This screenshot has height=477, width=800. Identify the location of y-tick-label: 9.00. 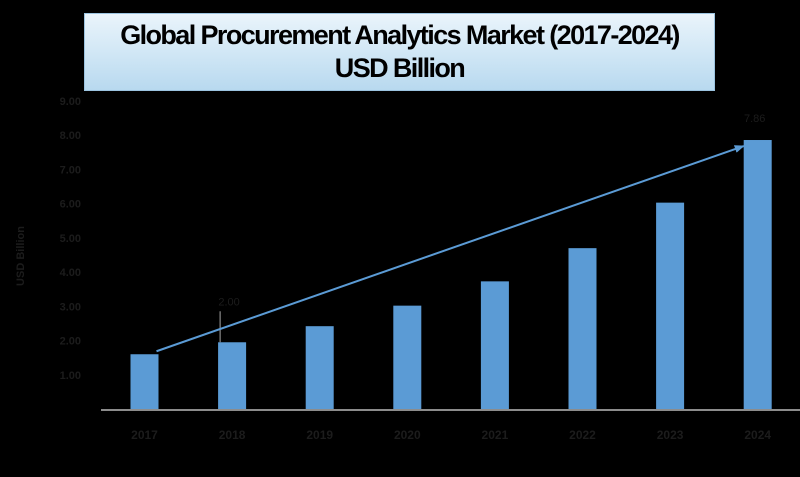
(70, 102).